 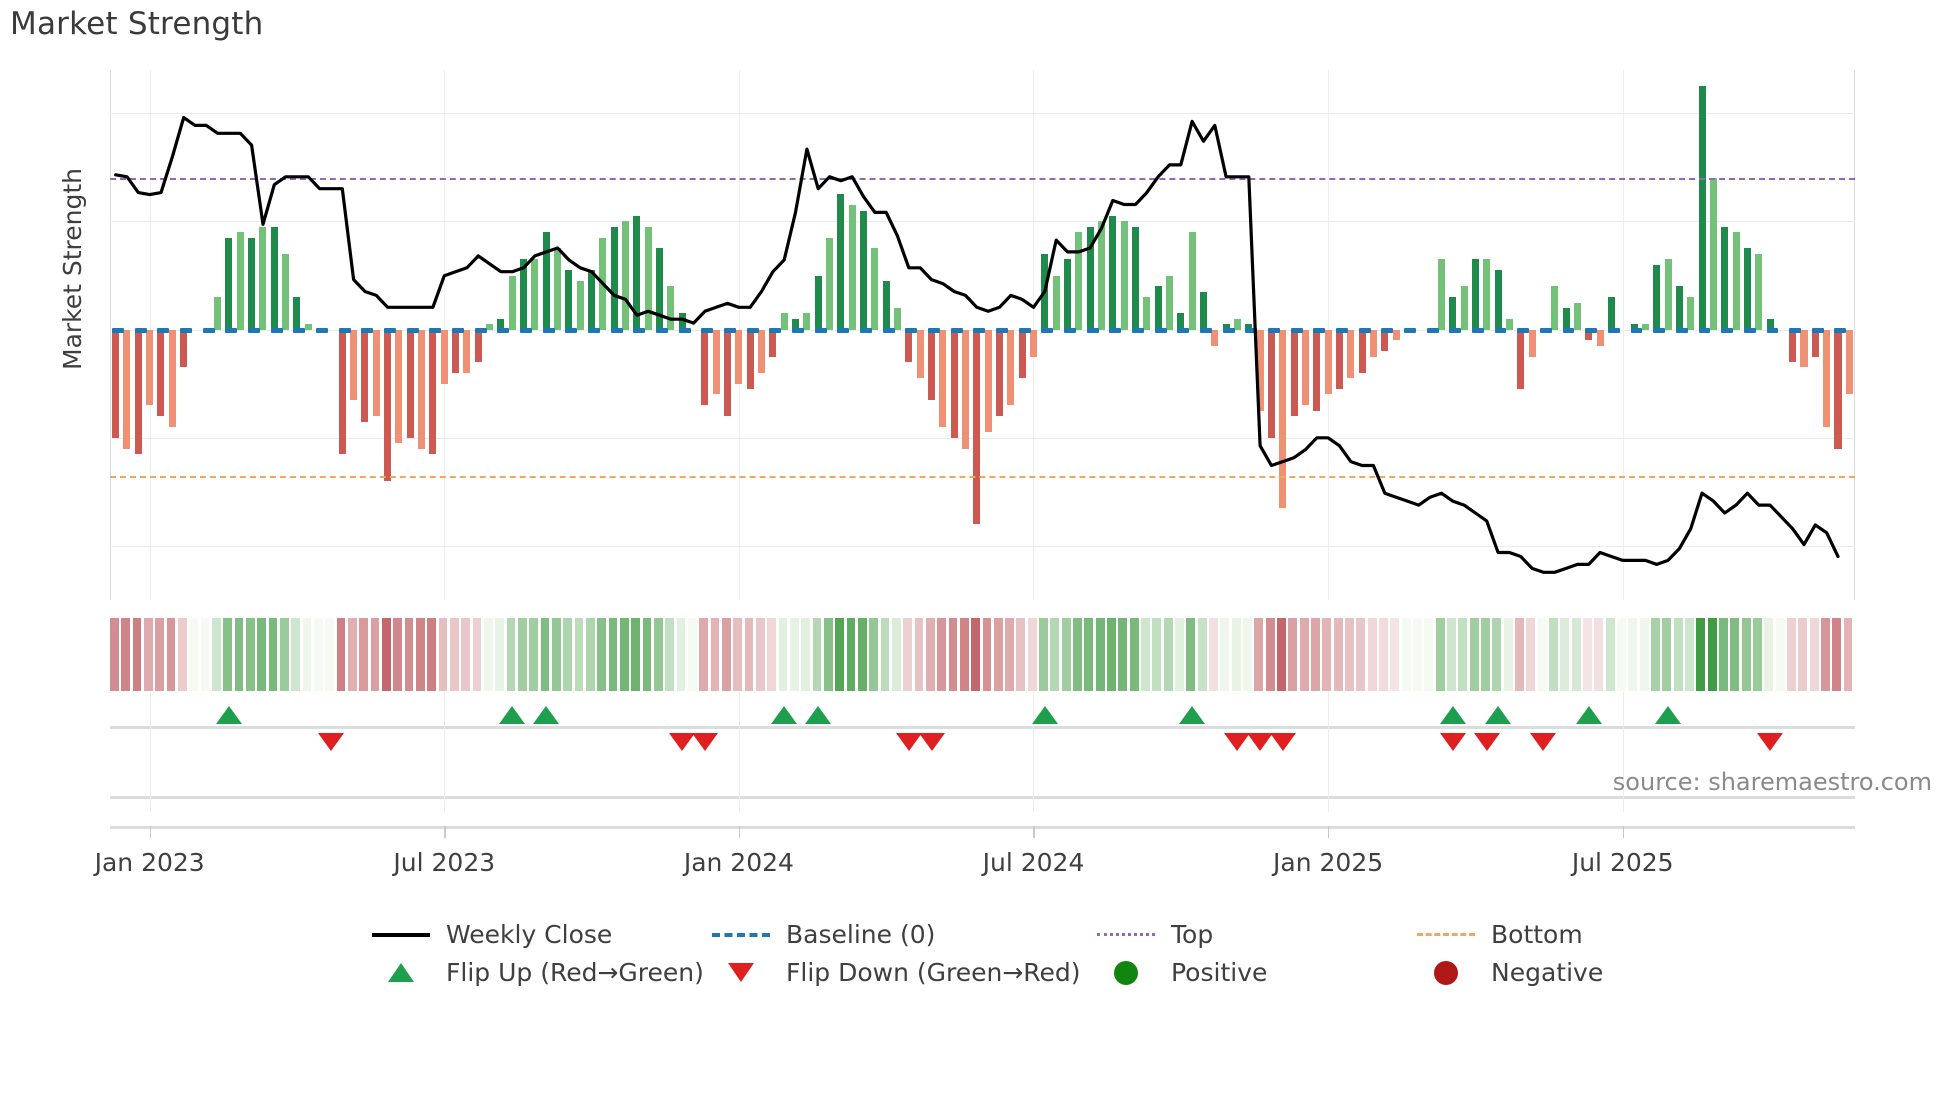 What do you see at coordinates (982, 797) in the screenshot?
I see `flip-axis-line-secondary` at bounding box center [982, 797].